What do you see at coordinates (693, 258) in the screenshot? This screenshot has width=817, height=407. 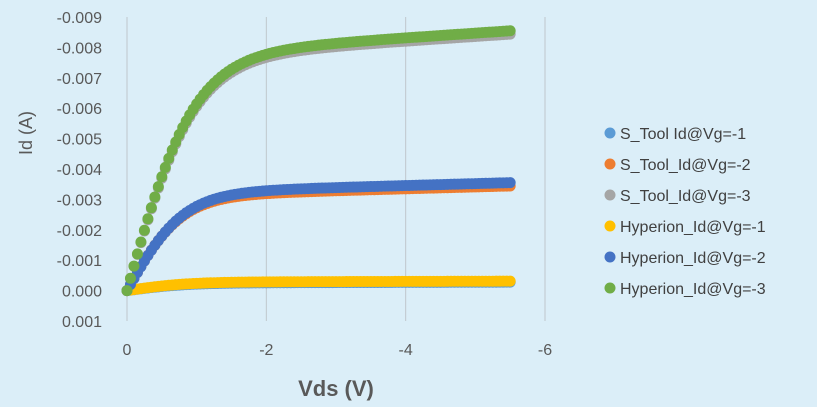 I see `legend-label: Hyperion_Id@Vg=-2` at bounding box center [693, 258].